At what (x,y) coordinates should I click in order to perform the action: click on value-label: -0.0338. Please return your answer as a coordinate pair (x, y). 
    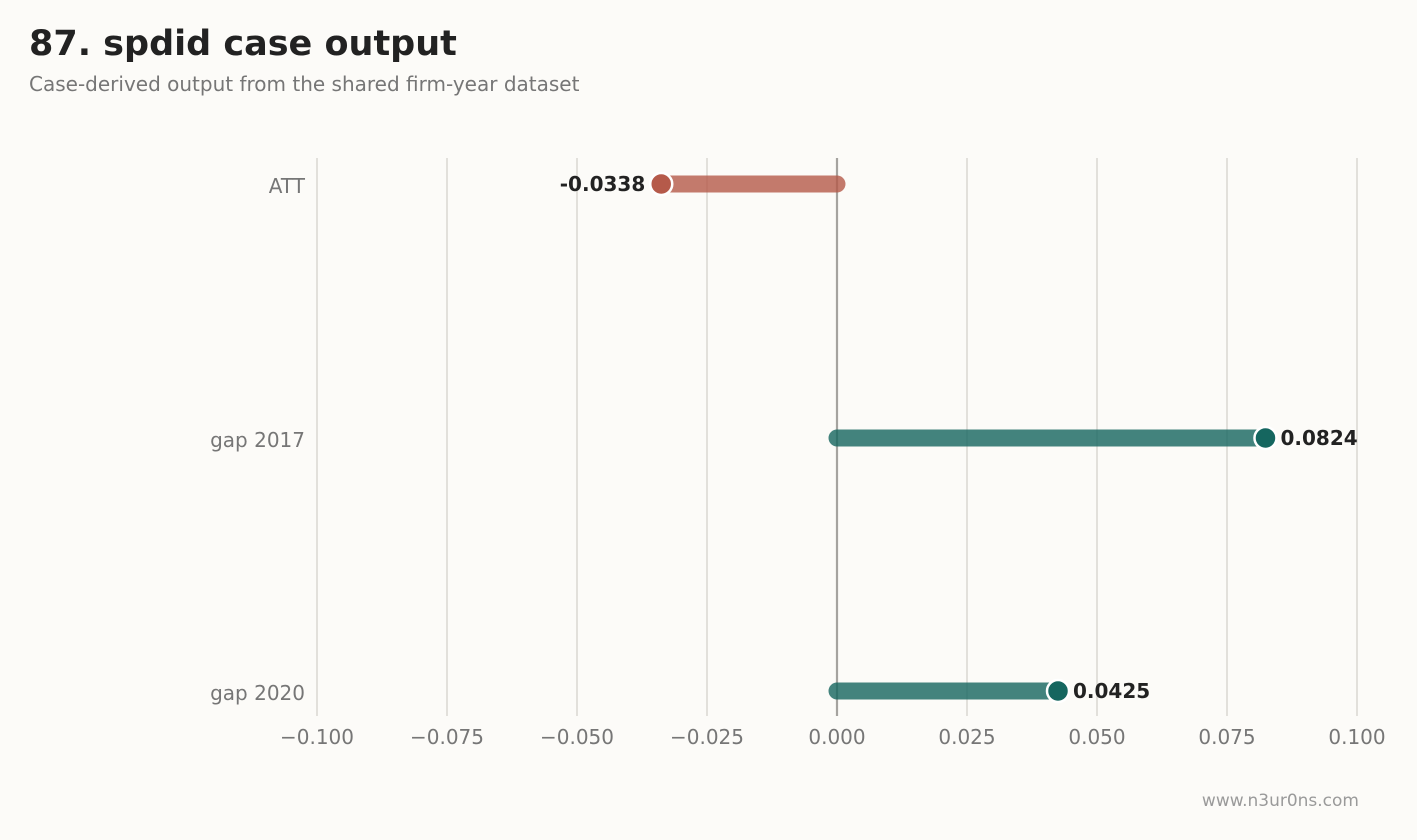
    Looking at the image, I should click on (602, 184).